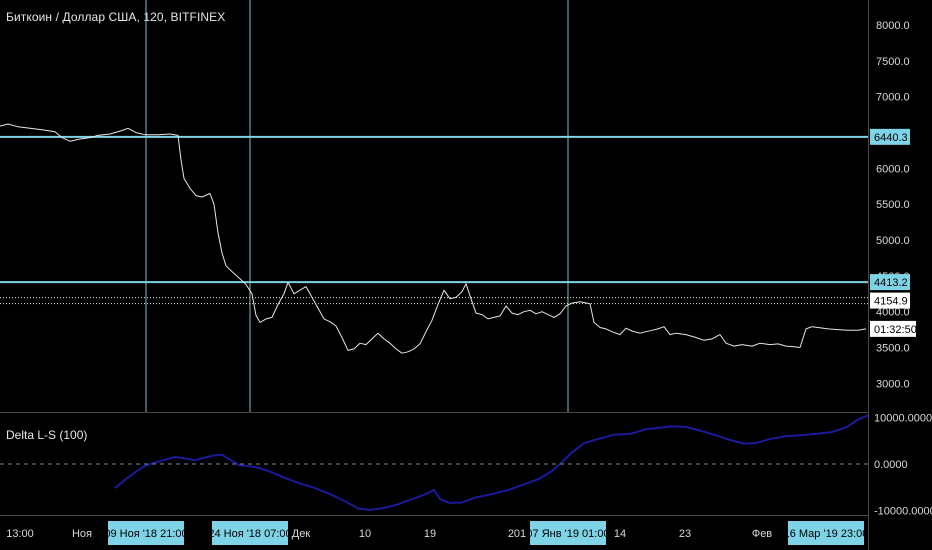 Image resolution: width=932 pixels, height=550 pixels. I want to click on crosshair-date-tag-text: 24 Ноя '18 07:00, so click(249, 534).